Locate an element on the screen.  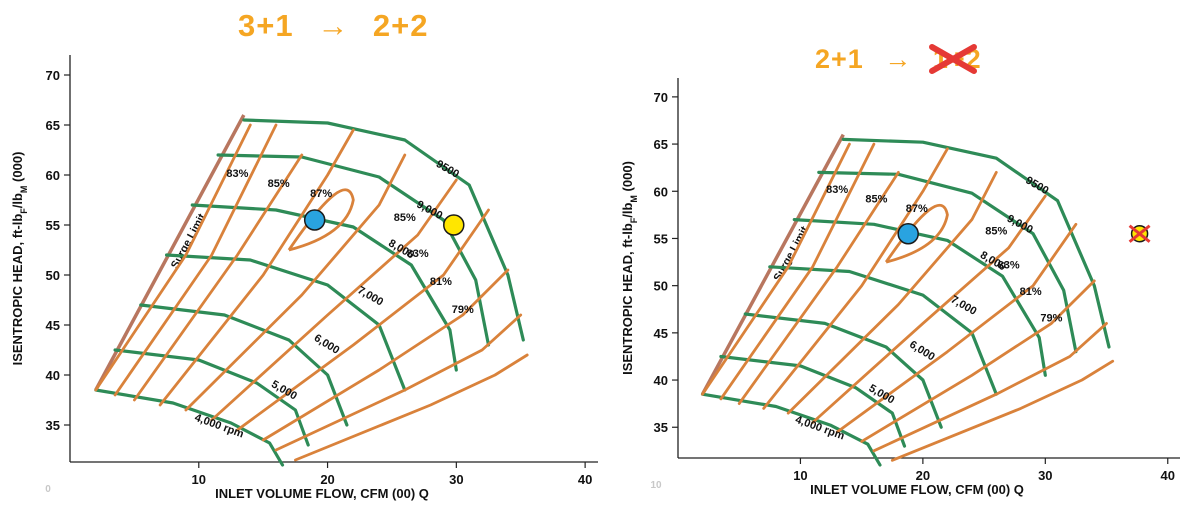
origin-label: 0 is located at coordinates (48, 489).